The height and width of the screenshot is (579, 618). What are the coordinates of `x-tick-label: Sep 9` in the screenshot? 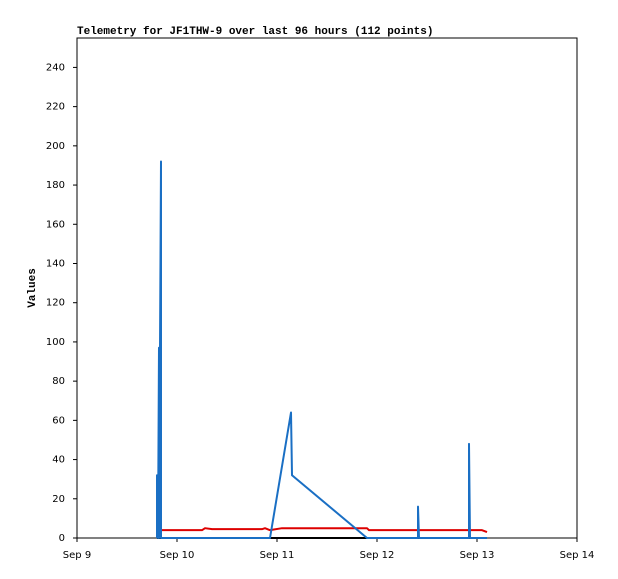 It's located at (77, 555).